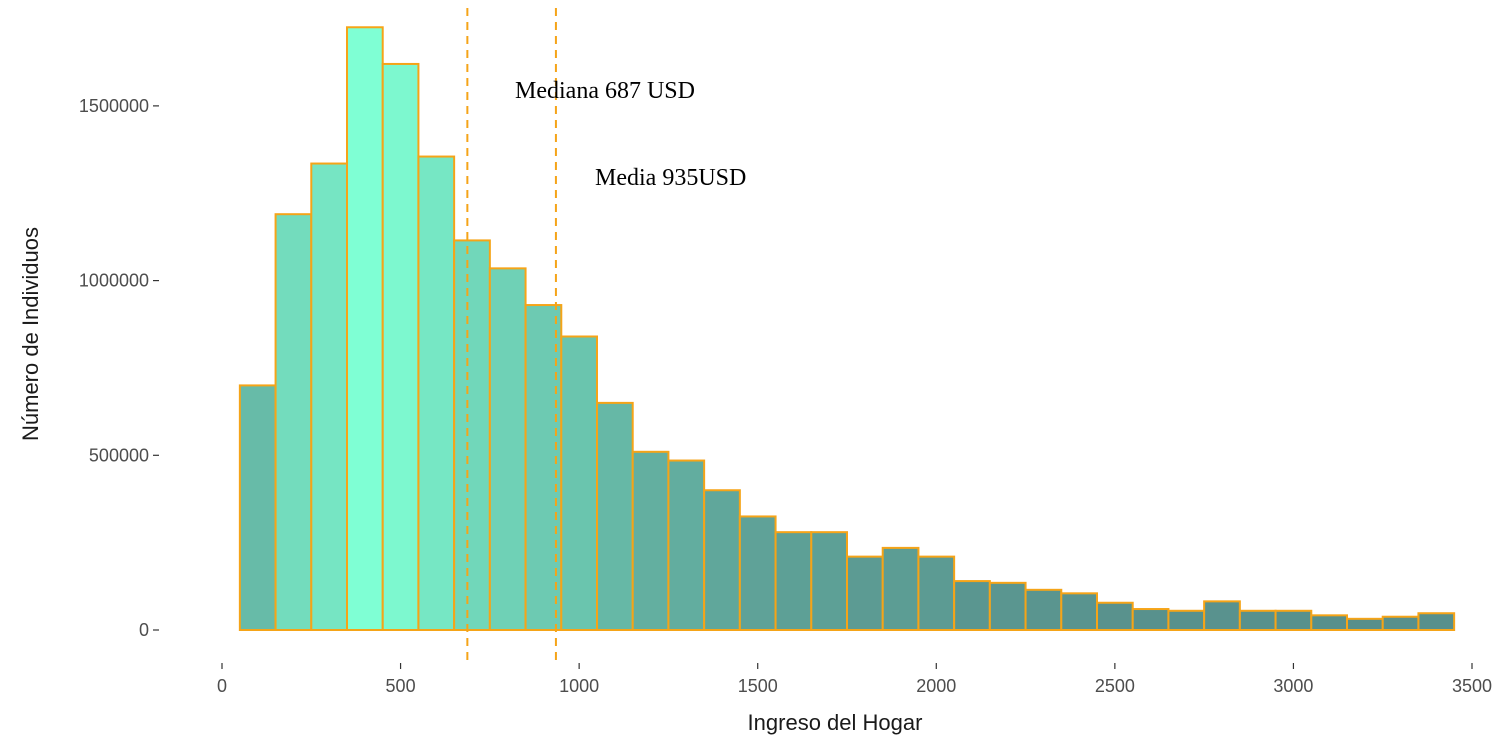 This screenshot has height=743, width=1502. What do you see at coordinates (1293, 686) in the screenshot?
I see `x-tick-label: 3000` at bounding box center [1293, 686].